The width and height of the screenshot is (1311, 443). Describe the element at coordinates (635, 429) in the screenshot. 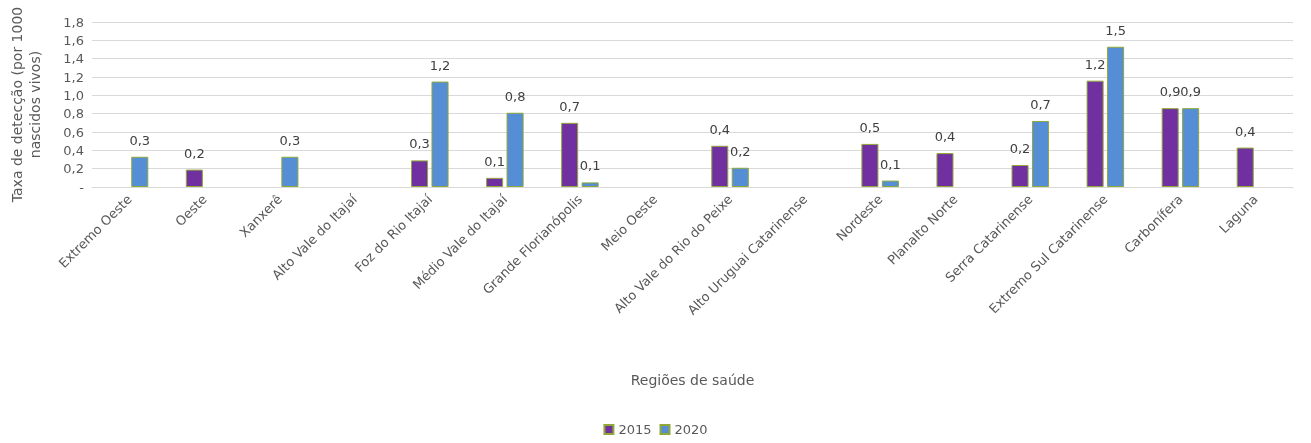

I see `legend-label: 2015` at that location.